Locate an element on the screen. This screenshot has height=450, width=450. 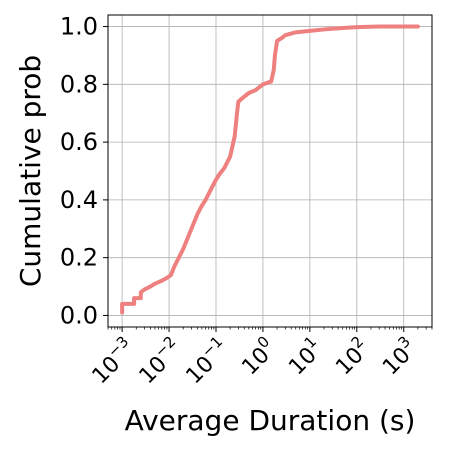
y-tick-label: 1.0 is located at coordinates (79, 27).